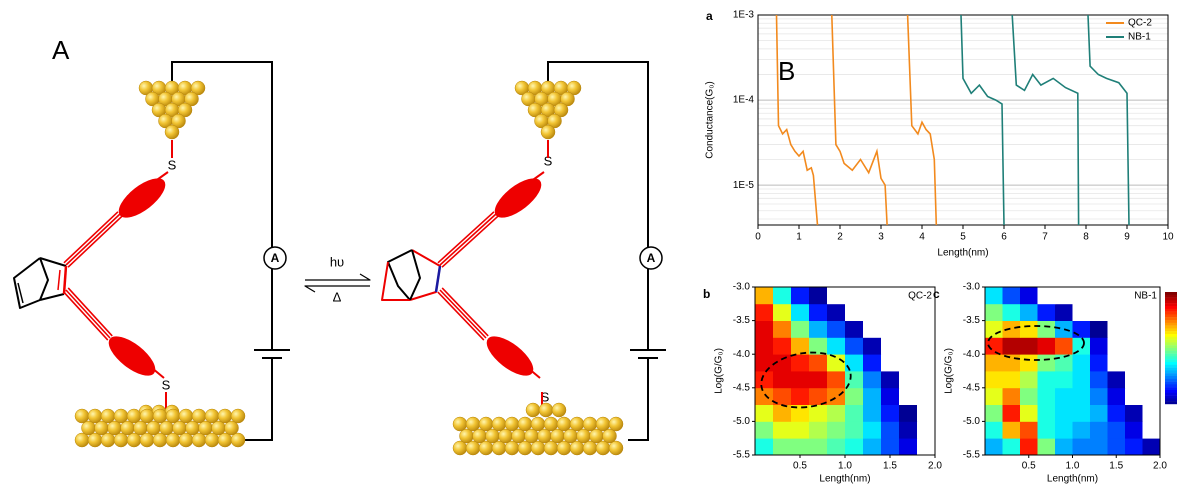 The image size is (1178, 486). What do you see at coordinates (1073, 466) in the screenshot?
I see `x-tick-label: 1.0` at bounding box center [1073, 466].